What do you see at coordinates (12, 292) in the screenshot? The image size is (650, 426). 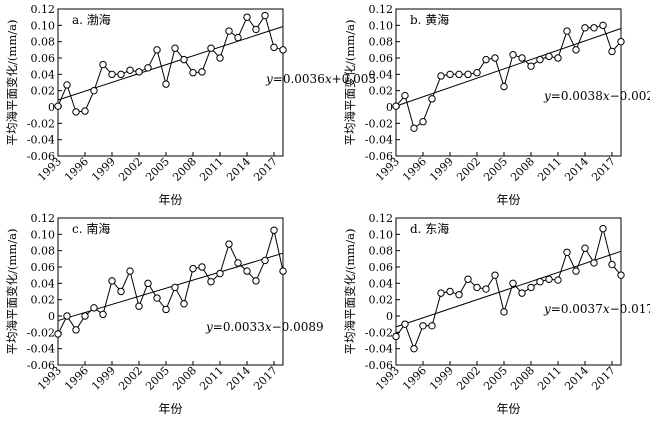 I see `panel-3-y-axis-label: 平均海平面变化/(mm/a)` at bounding box center [12, 292].